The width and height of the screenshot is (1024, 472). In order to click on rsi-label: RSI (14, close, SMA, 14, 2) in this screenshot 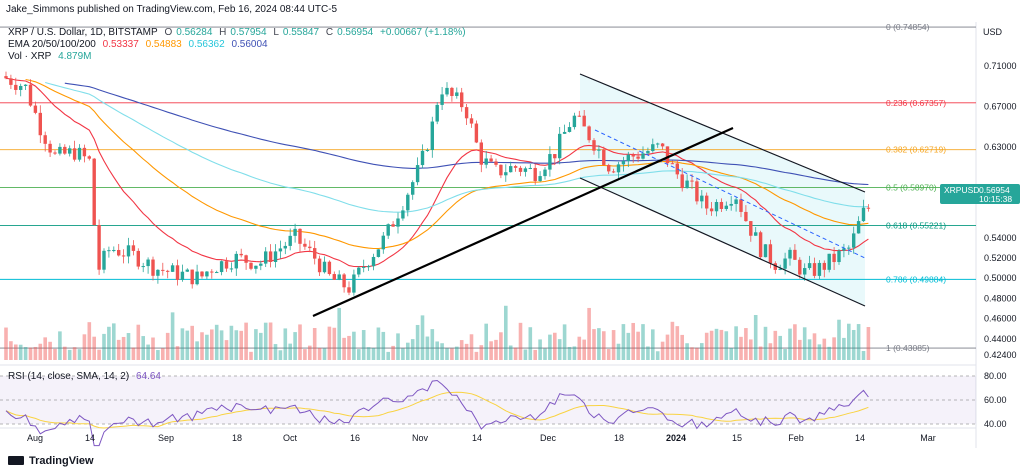, I will do `click(69, 376)`.